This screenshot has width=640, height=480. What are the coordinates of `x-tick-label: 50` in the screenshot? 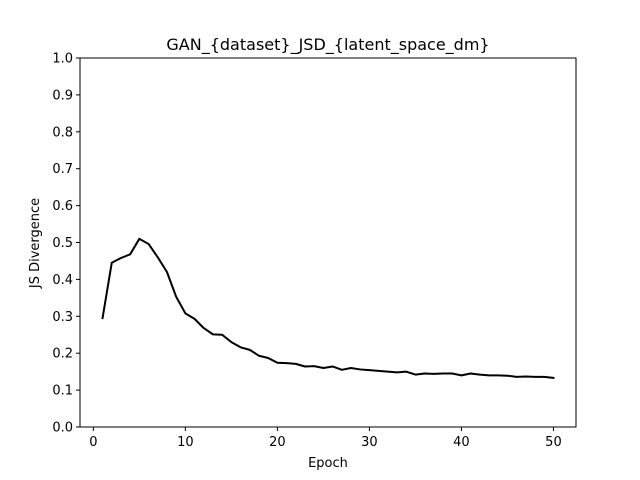 It's located at (553, 442).